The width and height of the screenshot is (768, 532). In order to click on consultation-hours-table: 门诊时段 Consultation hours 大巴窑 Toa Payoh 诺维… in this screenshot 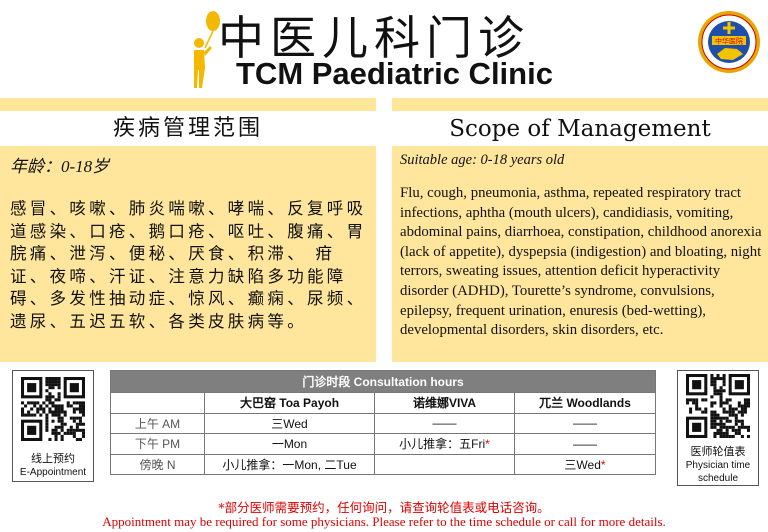, I will do `click(383, 422)`.